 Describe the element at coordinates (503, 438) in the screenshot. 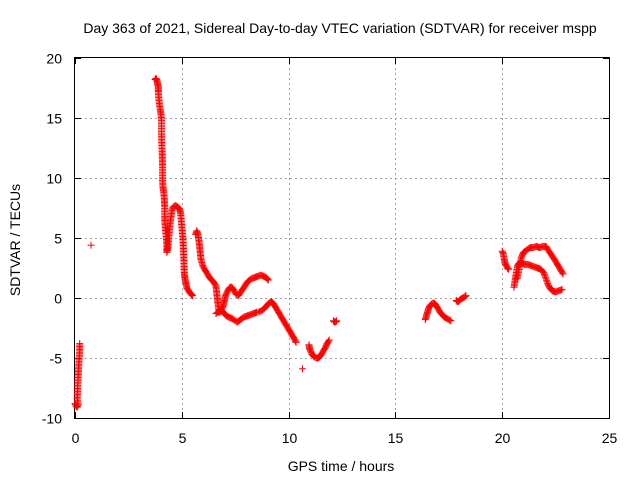

I see `x-tick-label: 20` at that location.